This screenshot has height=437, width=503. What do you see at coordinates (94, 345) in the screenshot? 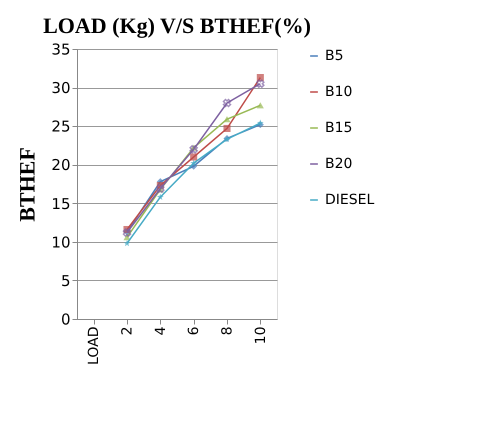
I see `x-tick-label: LOAD` at bounding box center [94, 345].